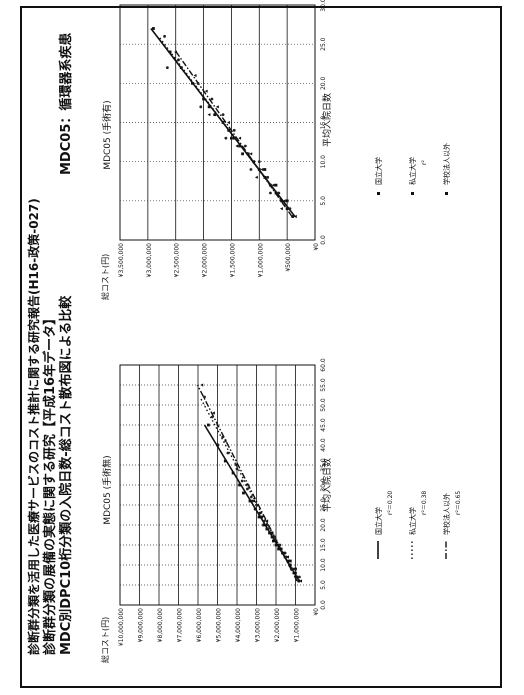 The image size is (524, 695). What do you see at coordinates (378, 193) in the screenshot?
I see `chart1-legend-marker` at bounding box center [378, 193].